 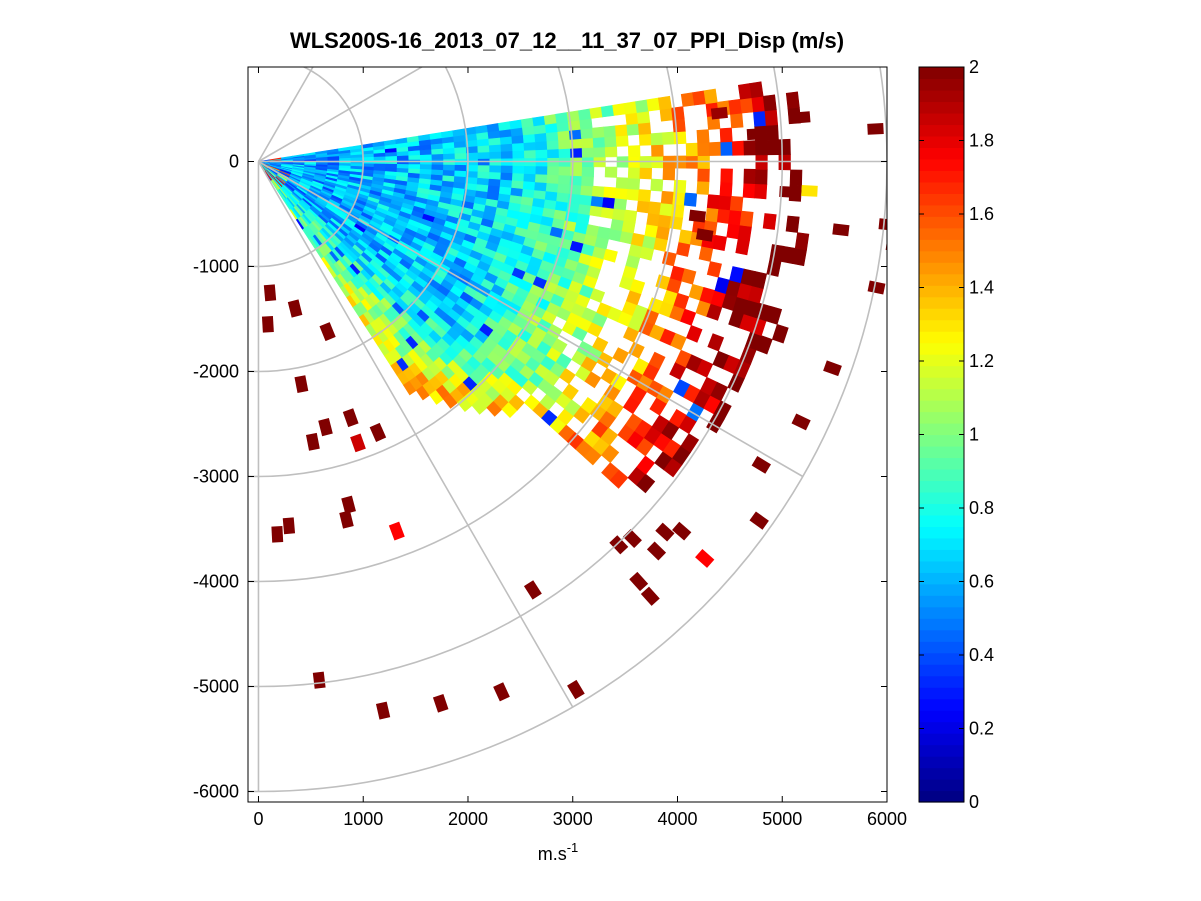 What do you see at coordinates (981, 214) in the screenshot?
I see `colorbar-tick-label: 1.6` at bounding box center [981, 214].